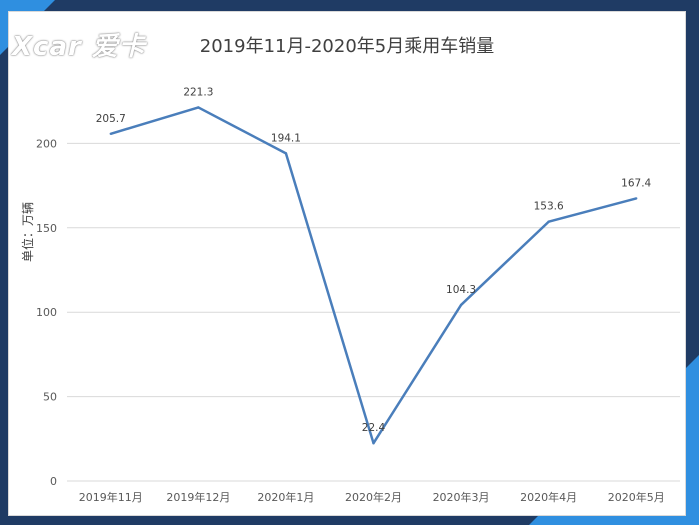  What do you see at coordinates (461, 497) in the screenshot?
I see `x-tick-label: 2020年3月` at bounding box center [461, 497].